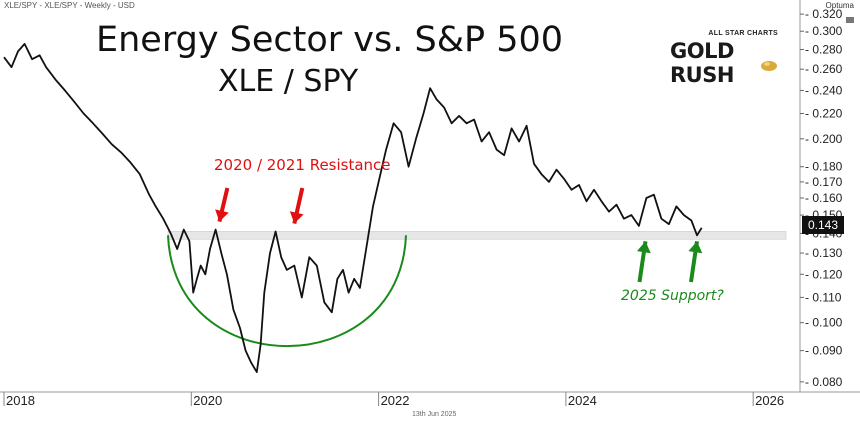 The width and height of the screenshot is (860, 423). What do you see at coordinates (395, 400) in the screenshot?
I see `x-tick-label: 2022` at bounding box center [395, 400].